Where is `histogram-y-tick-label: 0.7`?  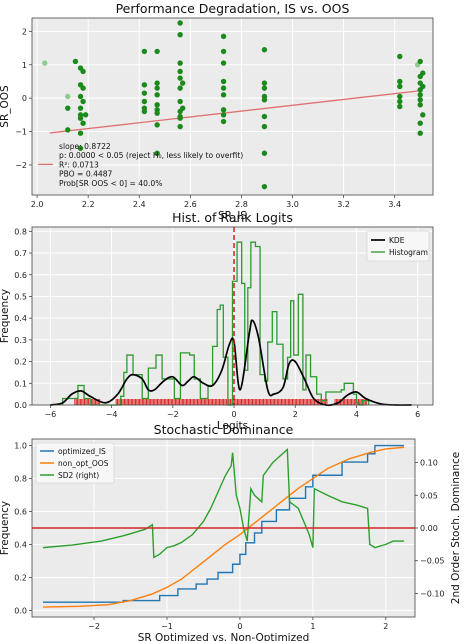
histogram-y-tick-label: 0.7 is located at coordinates (20, 253).